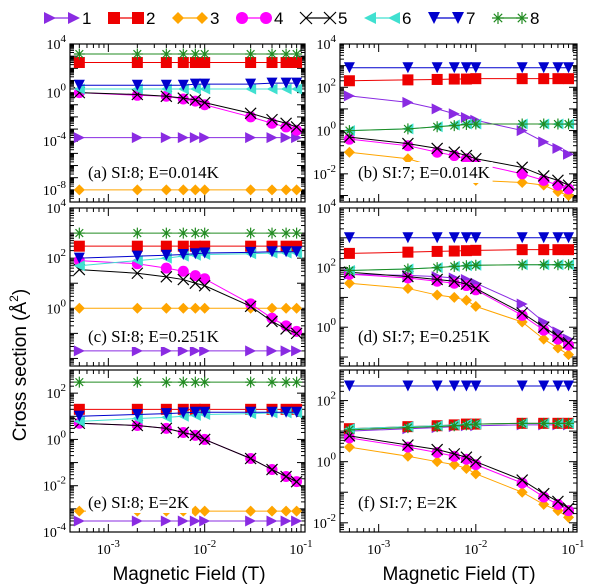 This screenshot has width=599, height=588. Describe the element at coordinates (572, 548) in the screenshot. I see `x-tick-label: 10⁻¹` at that location.